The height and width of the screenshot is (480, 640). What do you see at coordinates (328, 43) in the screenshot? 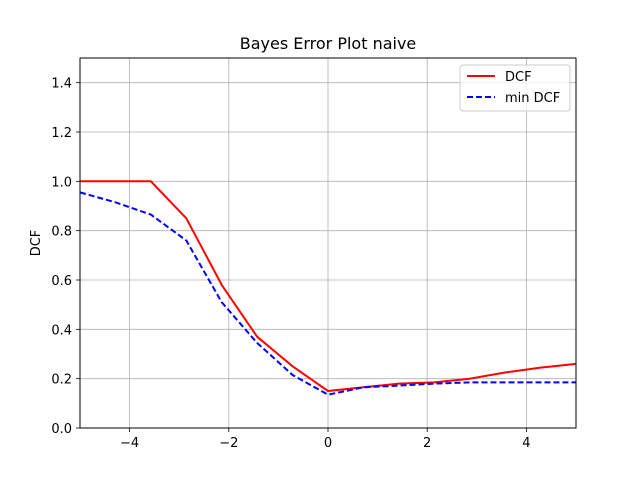
I see `chart-title: Bayes Error Plot naive` at bounding box center [328, 43].